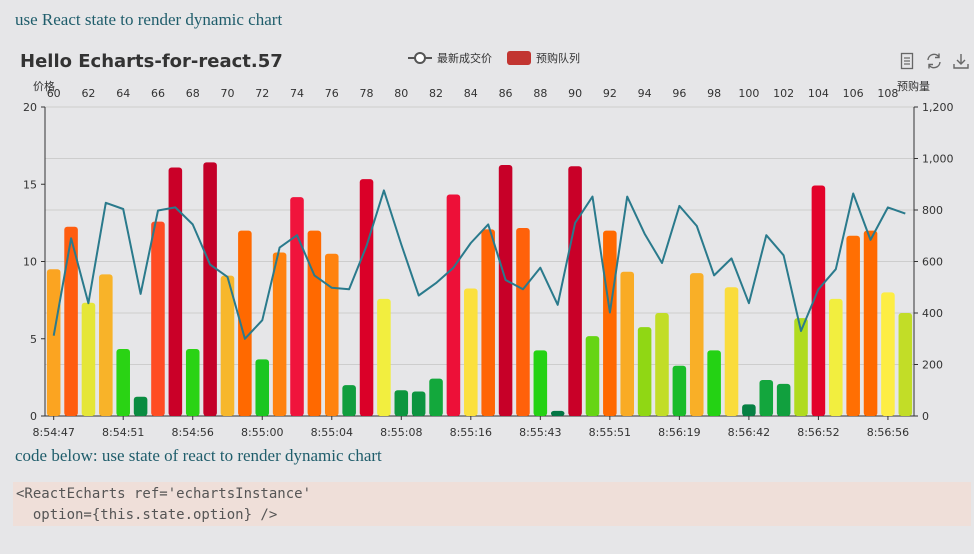 The width and height of the screenshot is (974, 554). I want to click on y-left-tick-label: 10, so click(30, 262).